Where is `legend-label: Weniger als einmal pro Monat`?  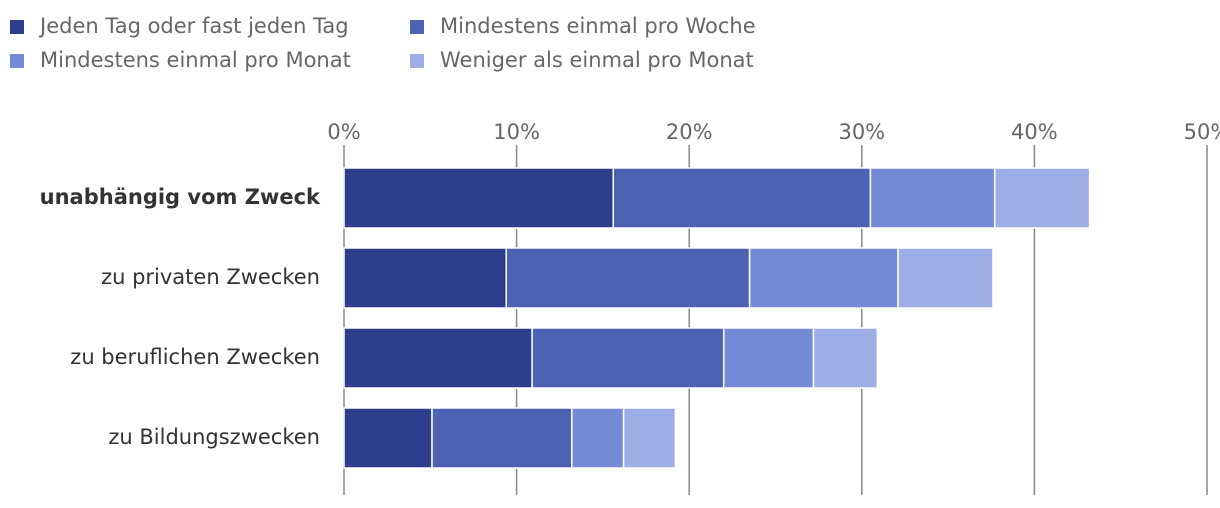 legend-label: Weniger als einmal pro Monat is located at coordinates (597, 60).